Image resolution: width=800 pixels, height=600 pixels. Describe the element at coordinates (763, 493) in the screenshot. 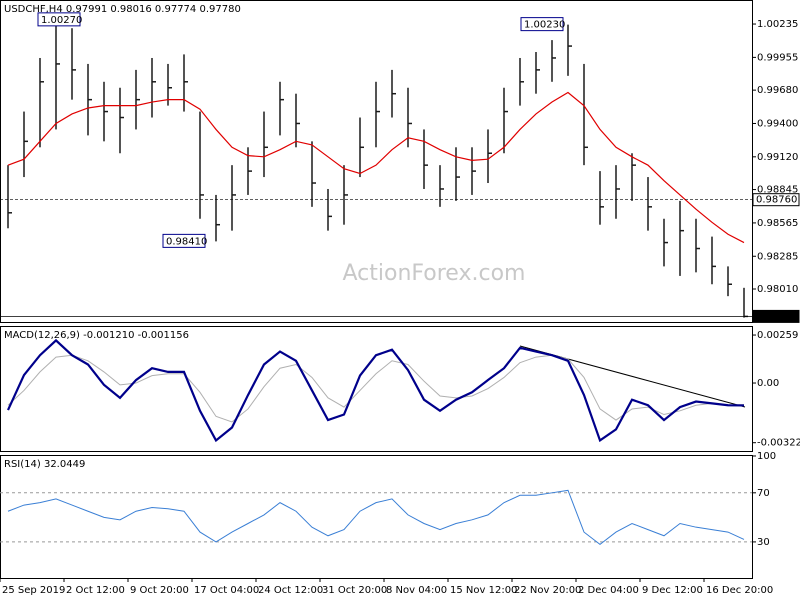

I see `y-tick-label: 70` at that location.